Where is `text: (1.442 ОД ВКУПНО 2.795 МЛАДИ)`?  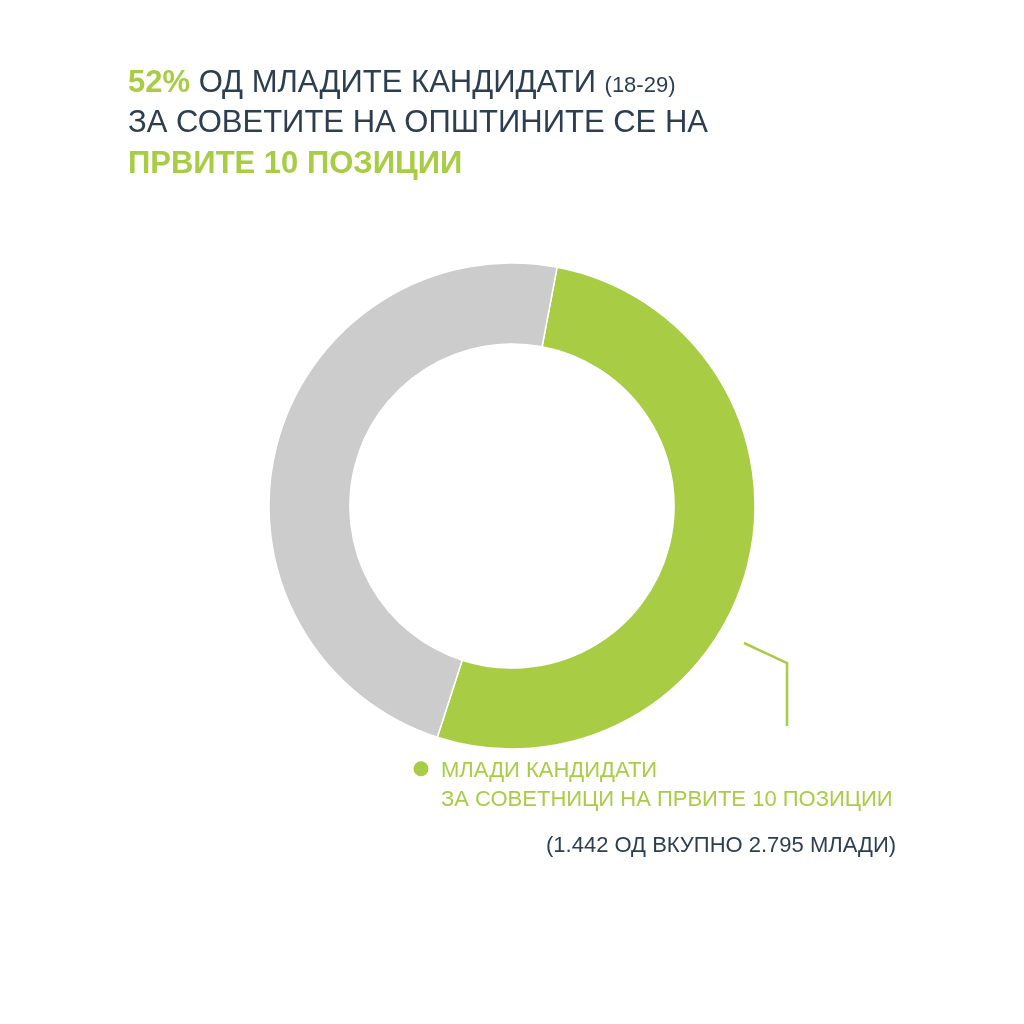
text: (1.442 ОД ВКУПНО 2.795 МЛАДИ) is located at coordinates (721, 844).